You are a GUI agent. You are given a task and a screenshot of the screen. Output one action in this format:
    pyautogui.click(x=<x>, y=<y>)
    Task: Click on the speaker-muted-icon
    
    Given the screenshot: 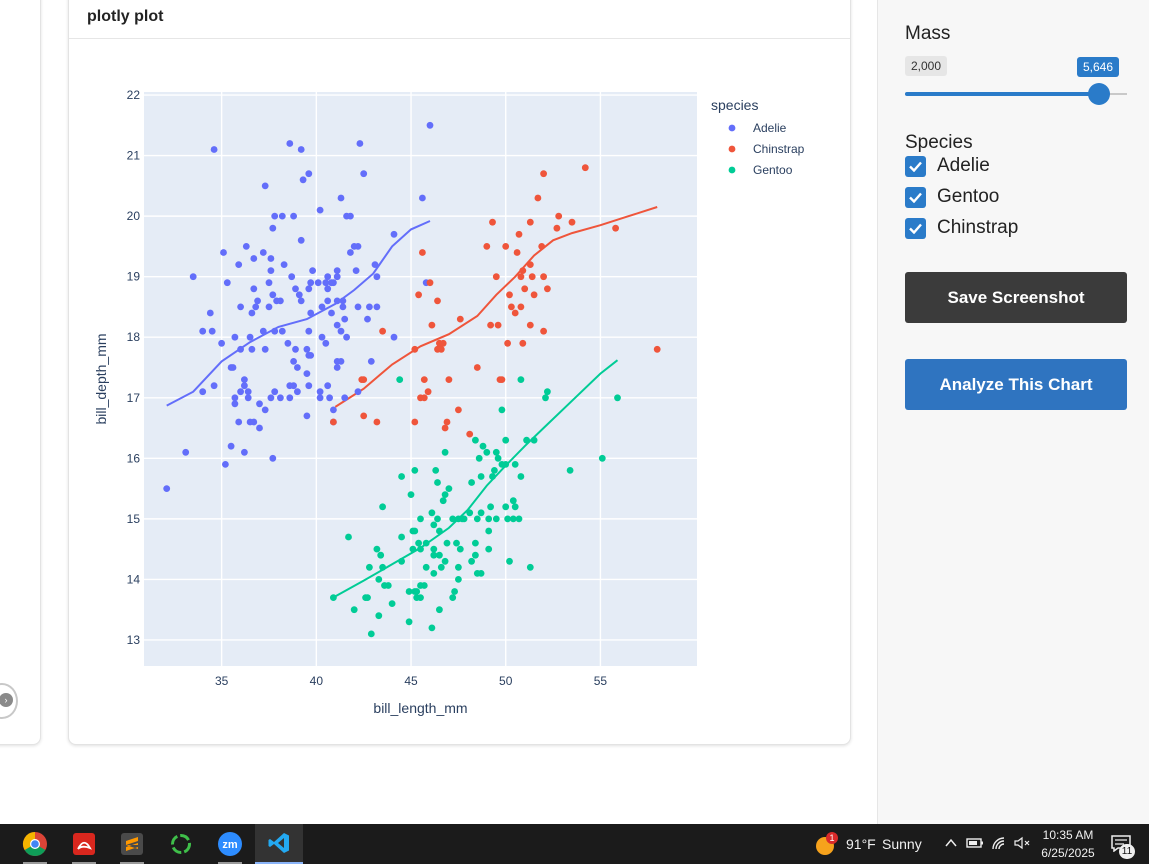 What is the action you would take?
    pyautogui.click(x=1022, y=845)
    